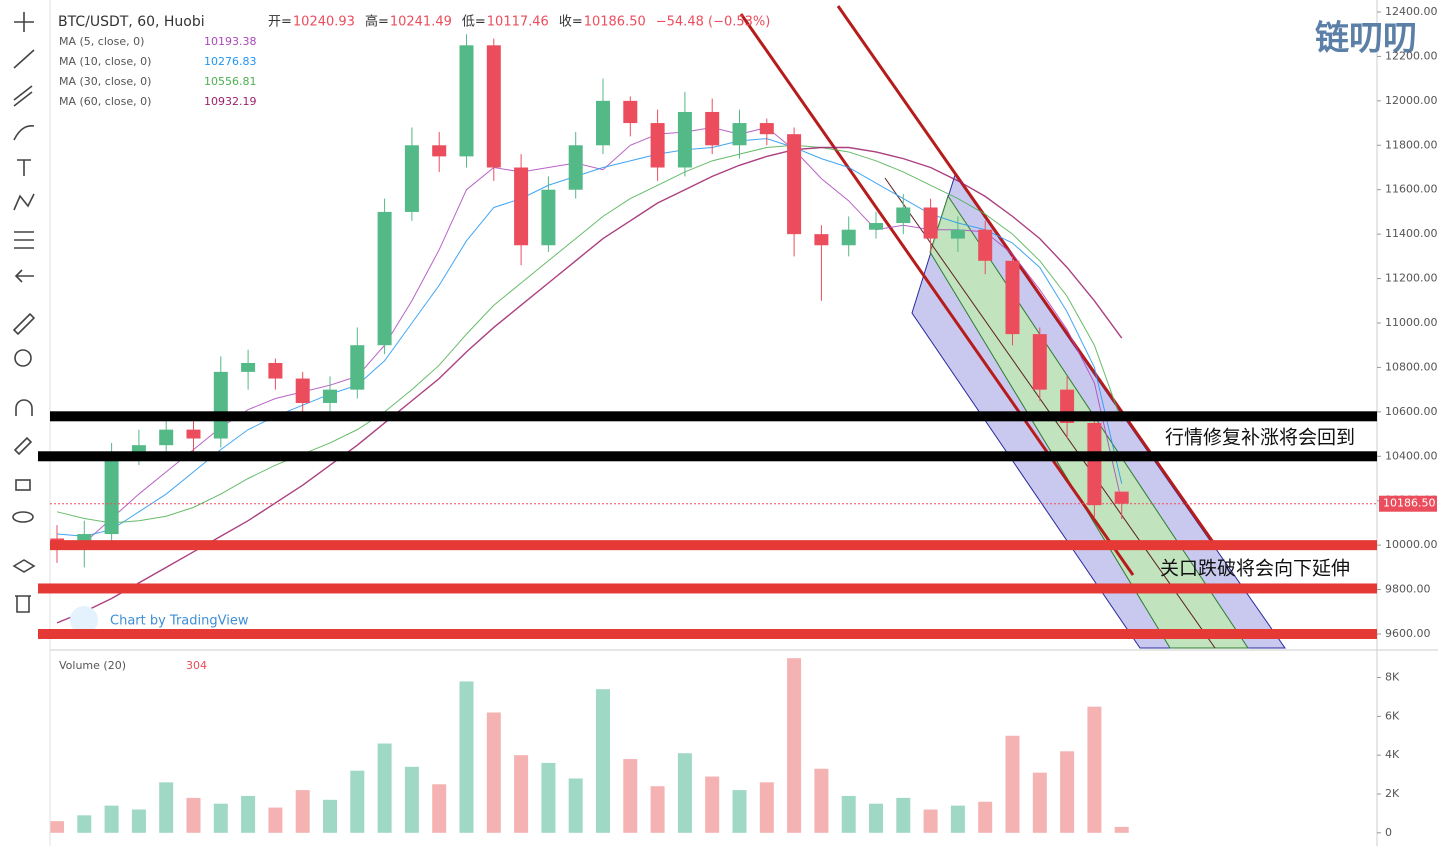 The width and height of the screenshot is (1438, 850). I want to click on pattern-tool, so click(24, 202).